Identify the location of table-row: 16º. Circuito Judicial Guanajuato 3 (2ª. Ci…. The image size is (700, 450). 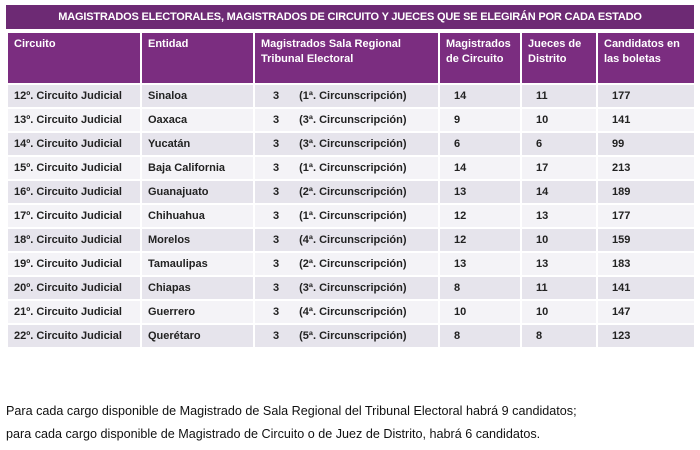
(351, 192).